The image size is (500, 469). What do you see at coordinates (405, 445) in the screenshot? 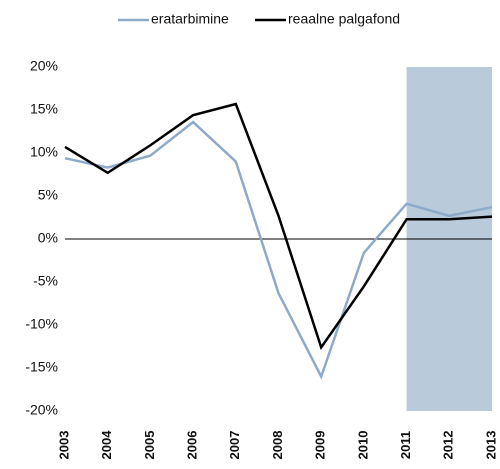
I see `x-tick-label: 2011` at bounding box center [405, 445].